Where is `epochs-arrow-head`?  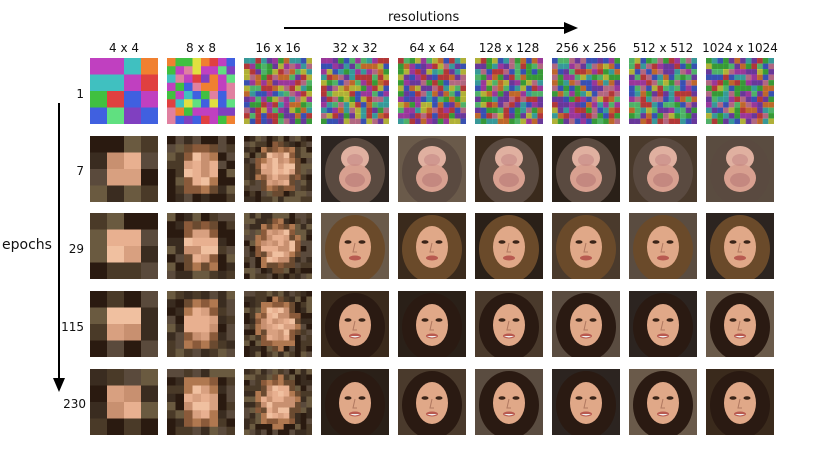
epochs-arrow-head is located at coordinates (59, 385).